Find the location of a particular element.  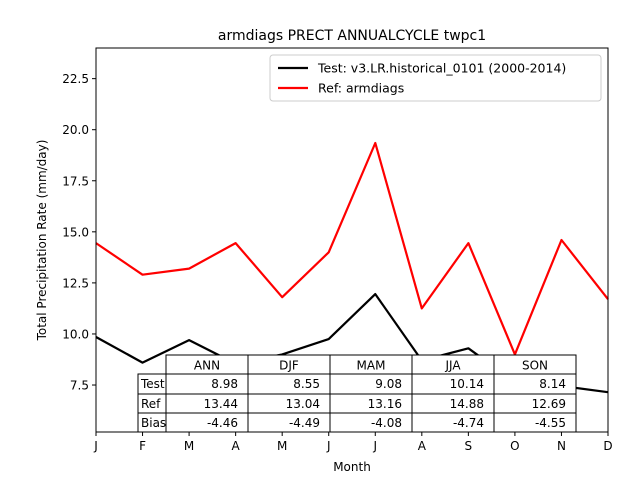

table-cell-value: 14.88 is located at coordinates (467, 404).